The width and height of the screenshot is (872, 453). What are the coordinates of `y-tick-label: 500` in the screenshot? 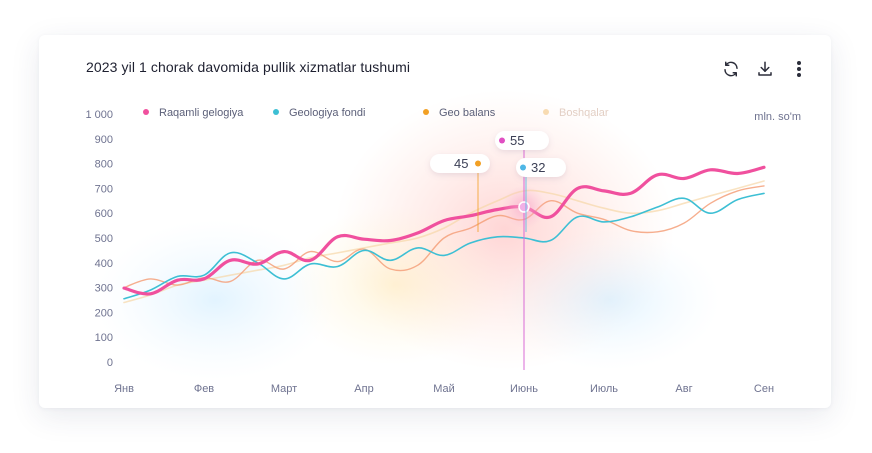 It's located at (104, 239).